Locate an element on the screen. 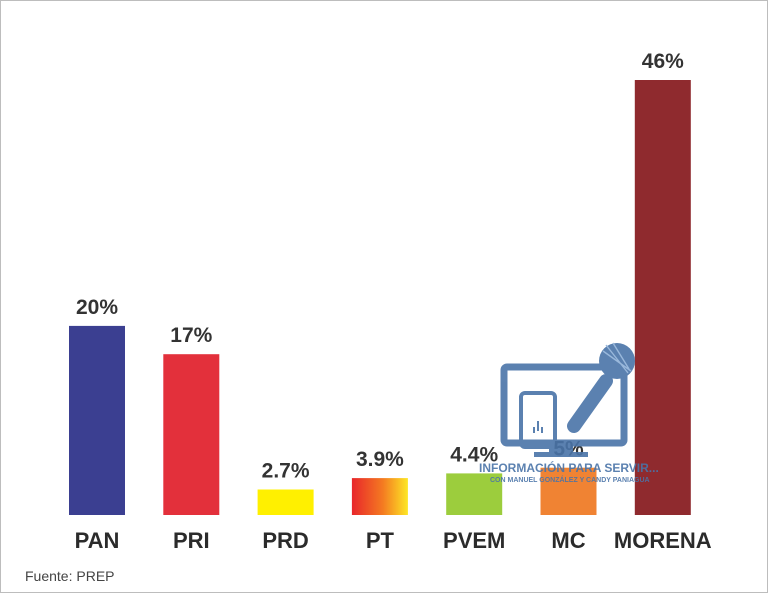  value-label-prd: 2.7% is located at coordinates (286, 471).